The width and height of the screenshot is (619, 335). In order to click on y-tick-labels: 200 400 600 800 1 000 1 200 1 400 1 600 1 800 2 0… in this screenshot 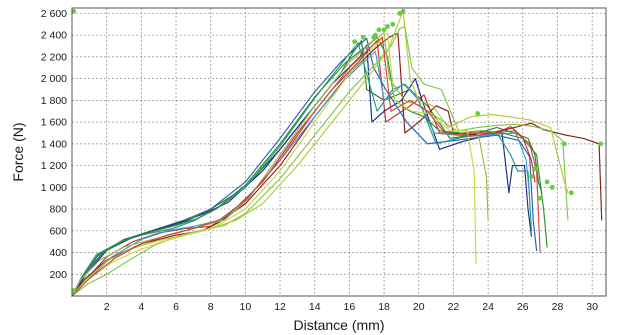, I will do `click(54, 144)`.